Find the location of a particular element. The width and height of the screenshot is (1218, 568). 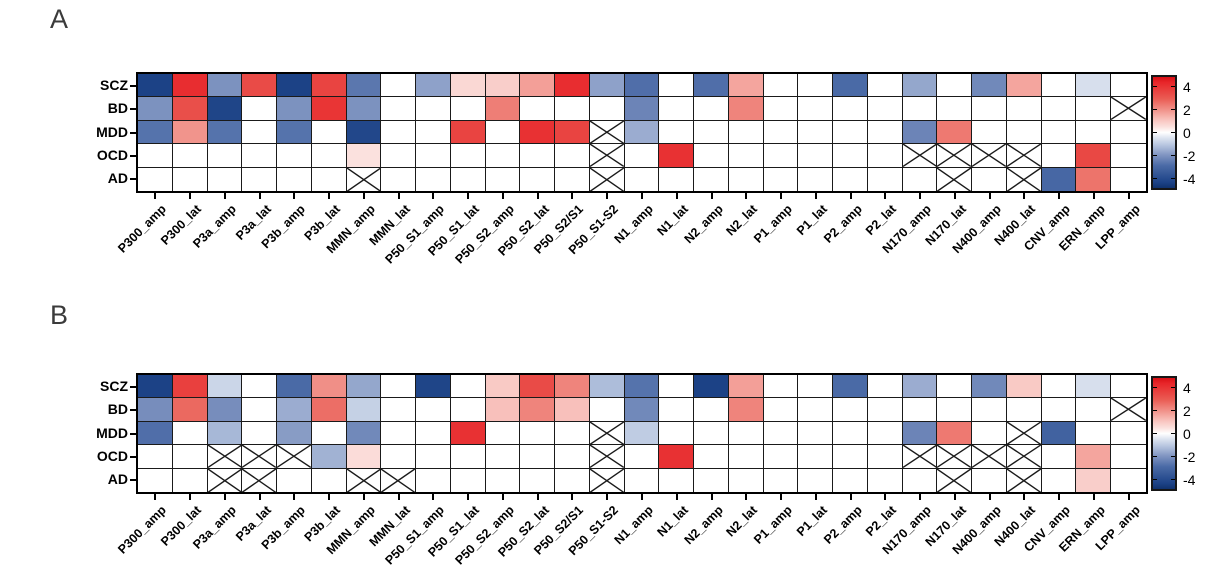

colorbar-tick-label: -4 is located at coordinates (1189, 479).